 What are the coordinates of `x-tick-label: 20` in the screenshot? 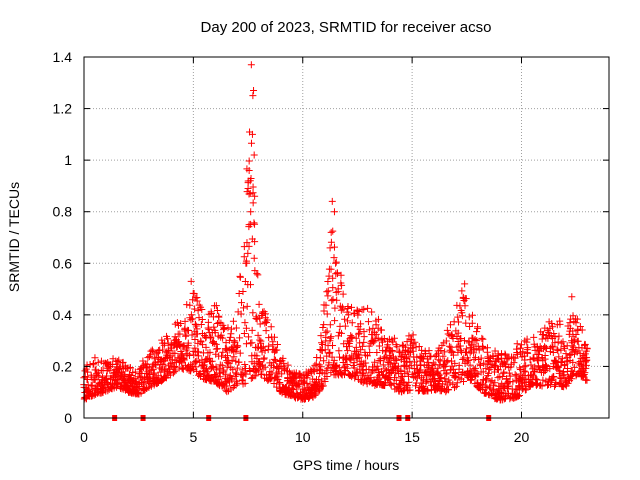 It's located at (522, 437).